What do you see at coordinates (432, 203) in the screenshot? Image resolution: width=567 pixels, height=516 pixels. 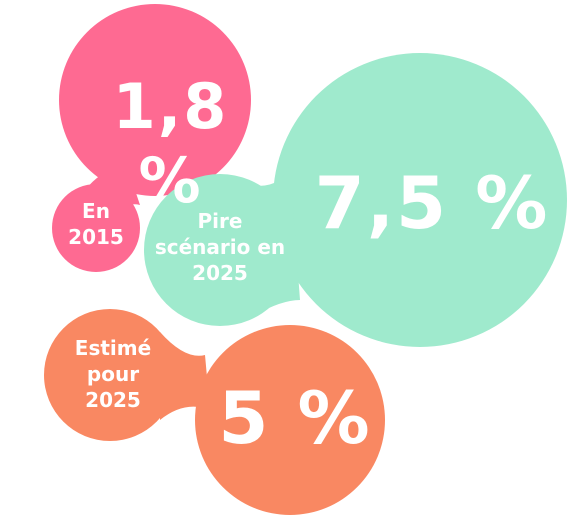 I see `mint-value: 7,5 %` at bounding box center [432, 203].